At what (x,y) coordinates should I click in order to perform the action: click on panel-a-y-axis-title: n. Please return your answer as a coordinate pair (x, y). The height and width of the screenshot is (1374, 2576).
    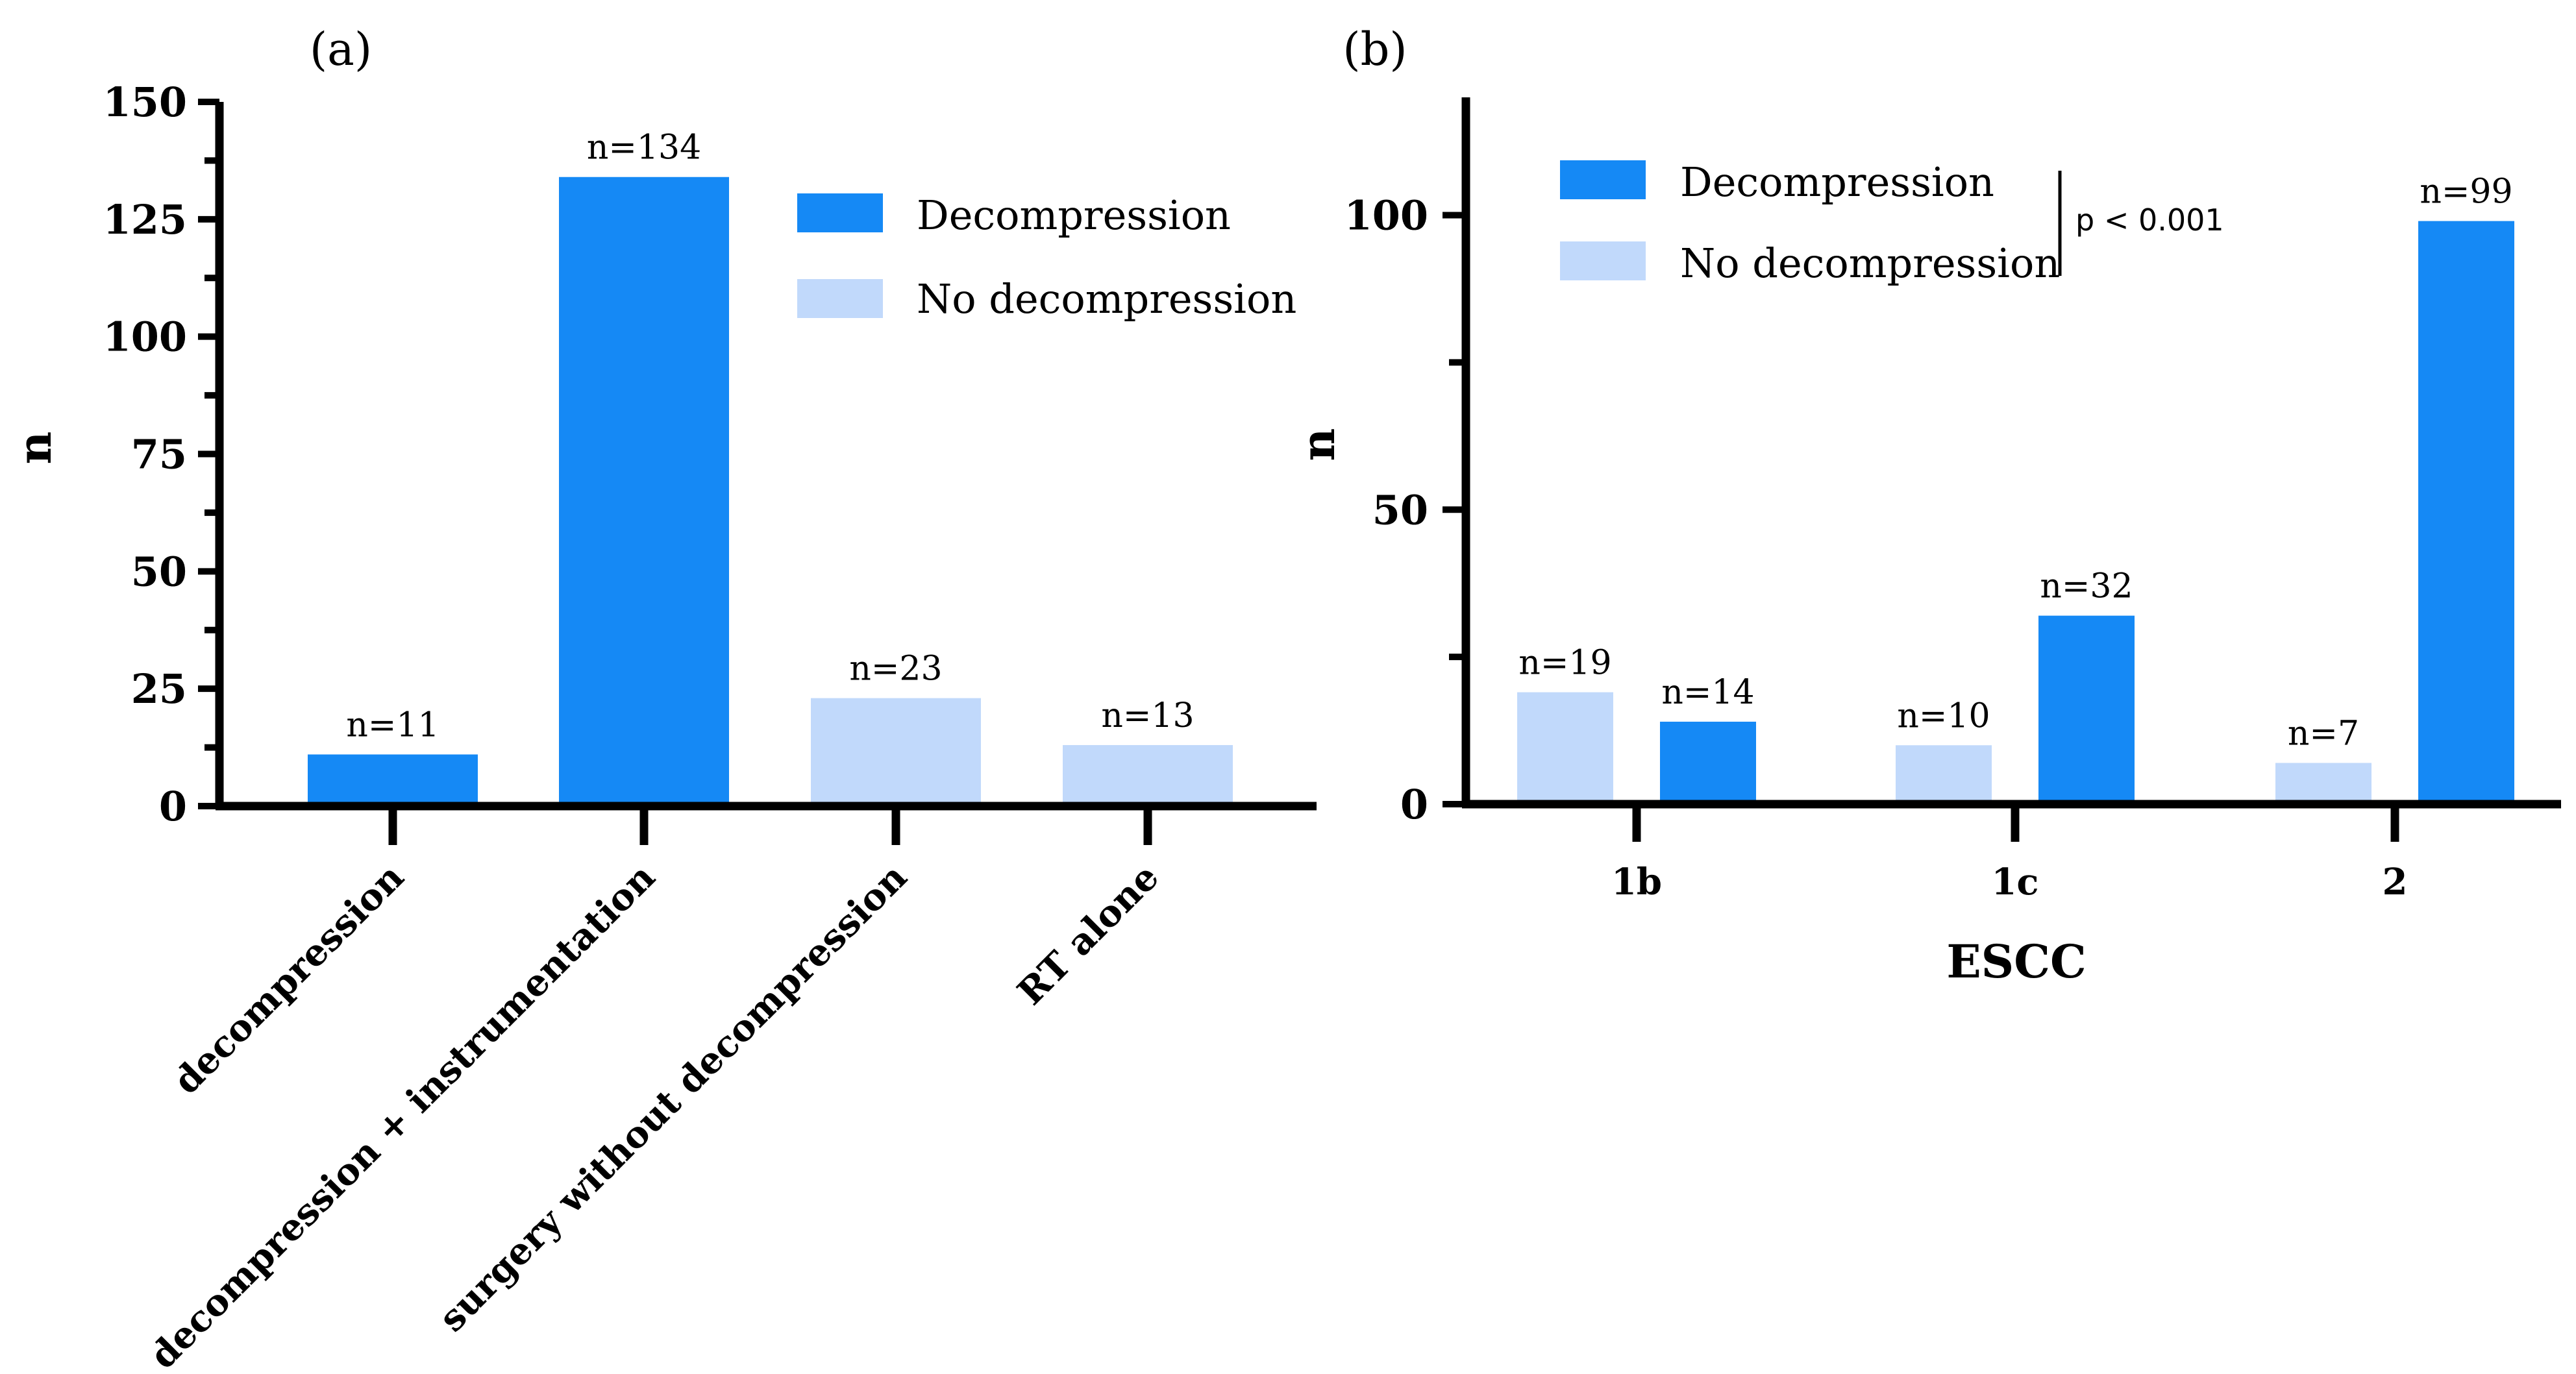
    Looking at the image, I should click on (35, 448).